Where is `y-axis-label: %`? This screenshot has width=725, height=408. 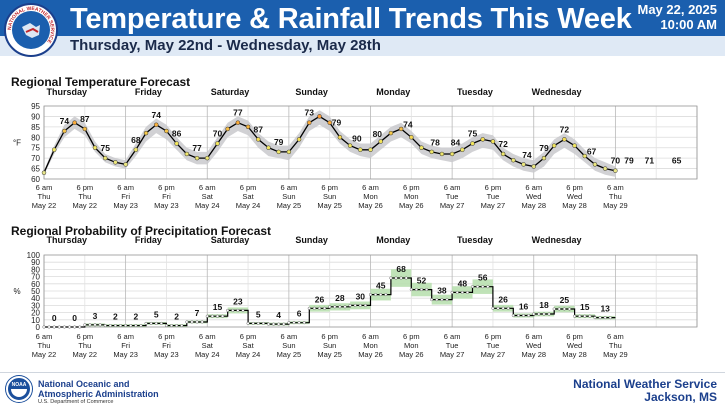 y-axis-label: % is located at coordinates (16, 291).